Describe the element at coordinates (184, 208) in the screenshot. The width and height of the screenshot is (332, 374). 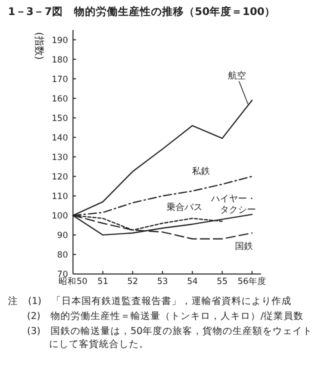
I see `series-label: 乗合バス` at that location.